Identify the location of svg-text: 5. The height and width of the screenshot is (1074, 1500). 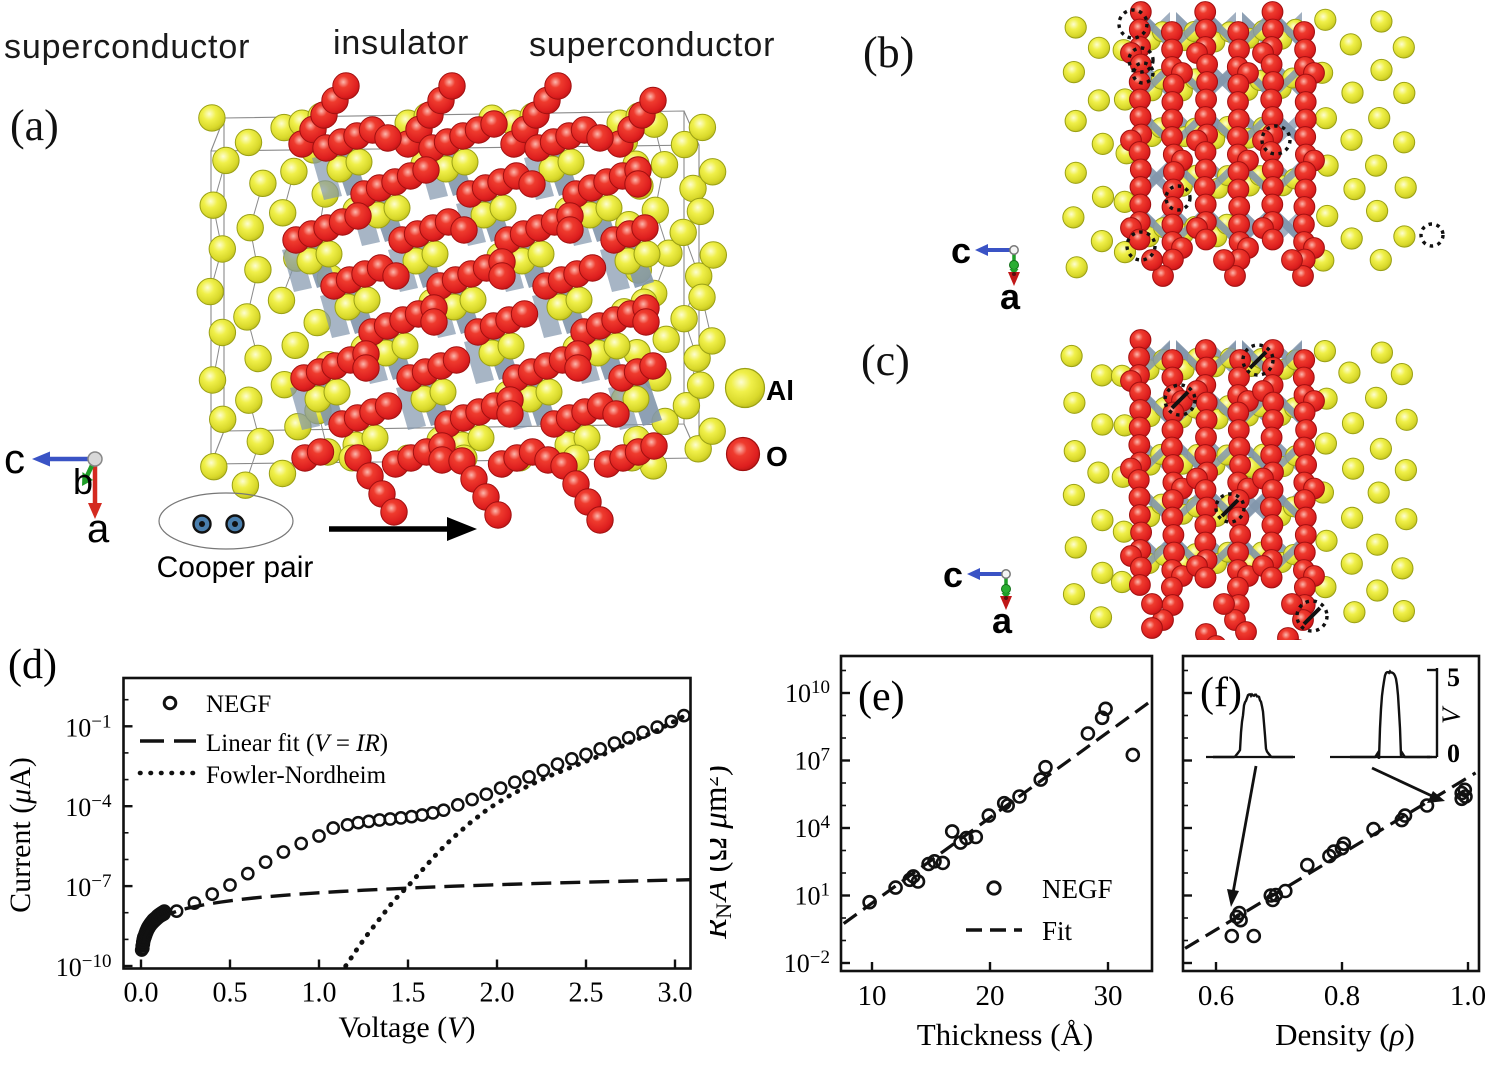
(1453, 677).